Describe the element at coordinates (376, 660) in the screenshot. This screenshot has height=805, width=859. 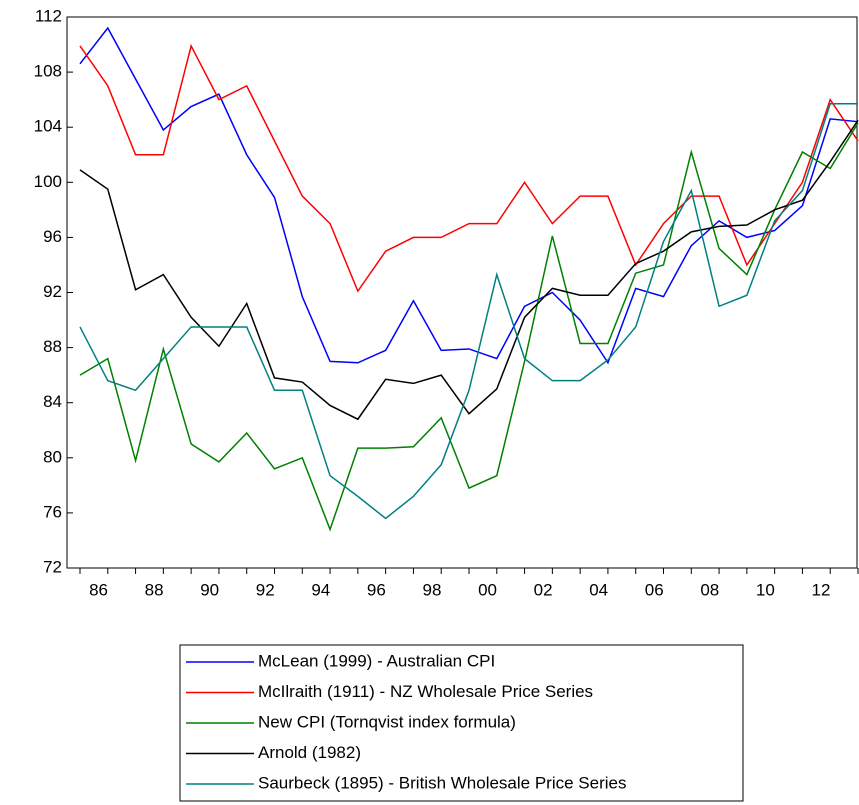
I see `legend-label: McLean (1999) - Australian CPI` at that location.